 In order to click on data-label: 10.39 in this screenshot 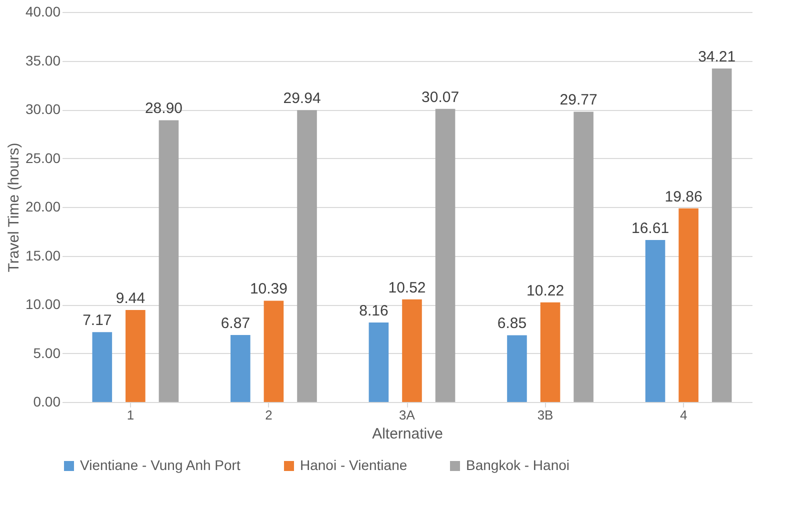, I will do `click(269, 289)`.